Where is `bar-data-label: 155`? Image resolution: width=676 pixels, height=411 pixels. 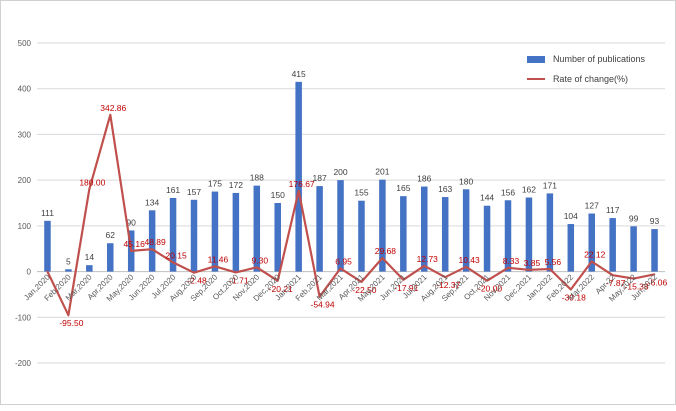
bar-data-label: 155 is located at coordinates (361, 193).